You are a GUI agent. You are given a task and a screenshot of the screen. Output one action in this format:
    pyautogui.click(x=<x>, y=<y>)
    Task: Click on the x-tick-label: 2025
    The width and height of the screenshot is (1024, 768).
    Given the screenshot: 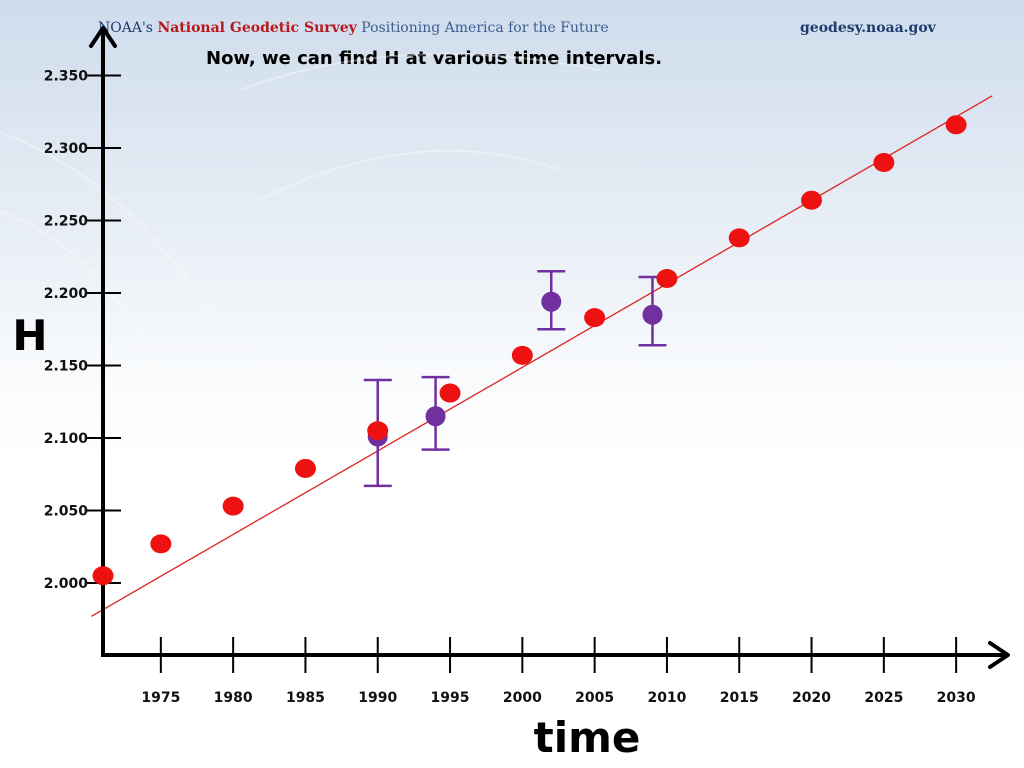 What is the action you would take?
    pyautogui.click(x=883, y=698)
    